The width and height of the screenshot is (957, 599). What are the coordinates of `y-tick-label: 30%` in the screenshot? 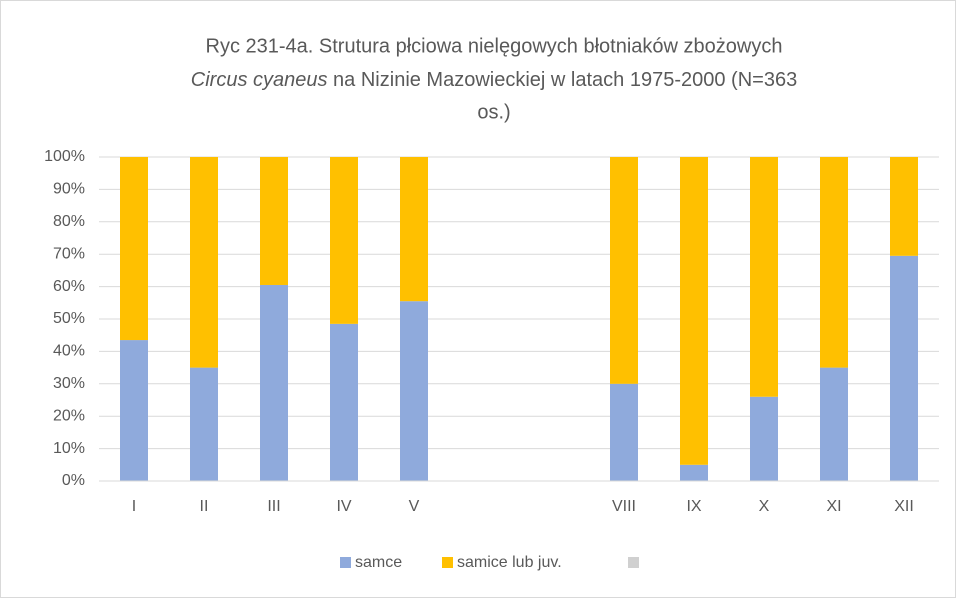 It's located at (69, 383).